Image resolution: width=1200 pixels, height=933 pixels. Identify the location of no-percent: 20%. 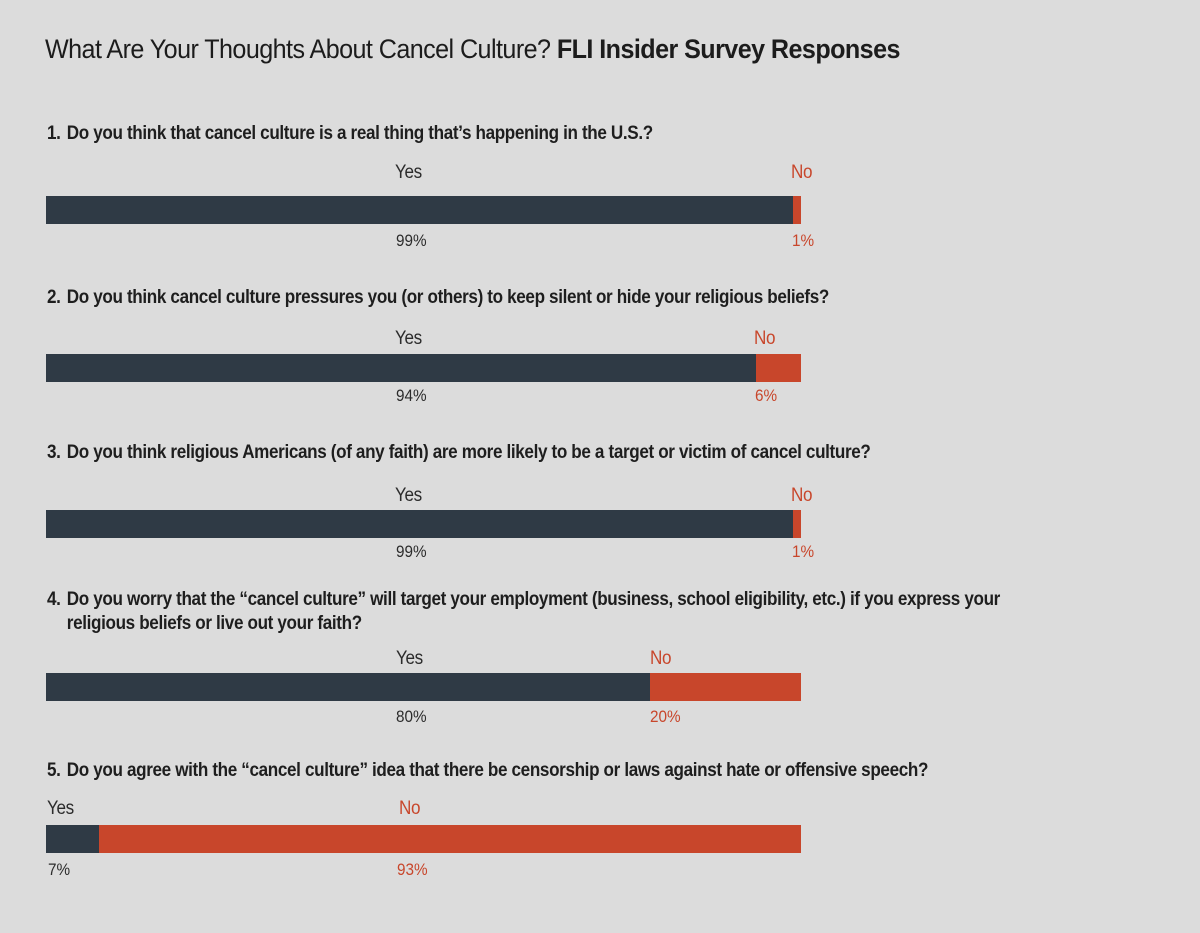
(665, 716).